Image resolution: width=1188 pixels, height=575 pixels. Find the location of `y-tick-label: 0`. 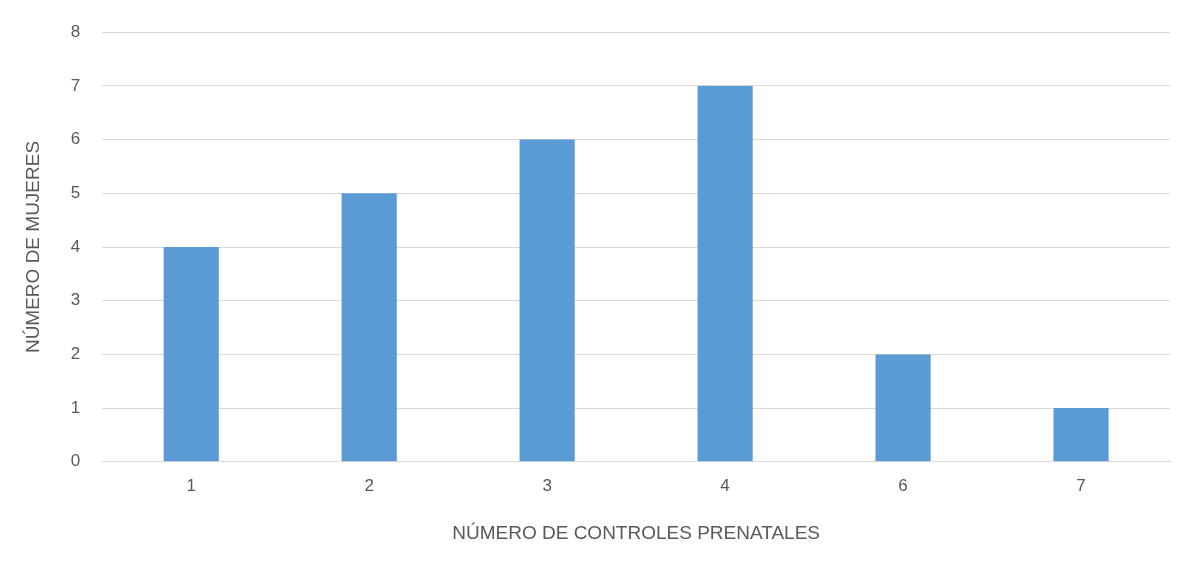

y-tick-label: 0 is located at coordinates (75, 461).